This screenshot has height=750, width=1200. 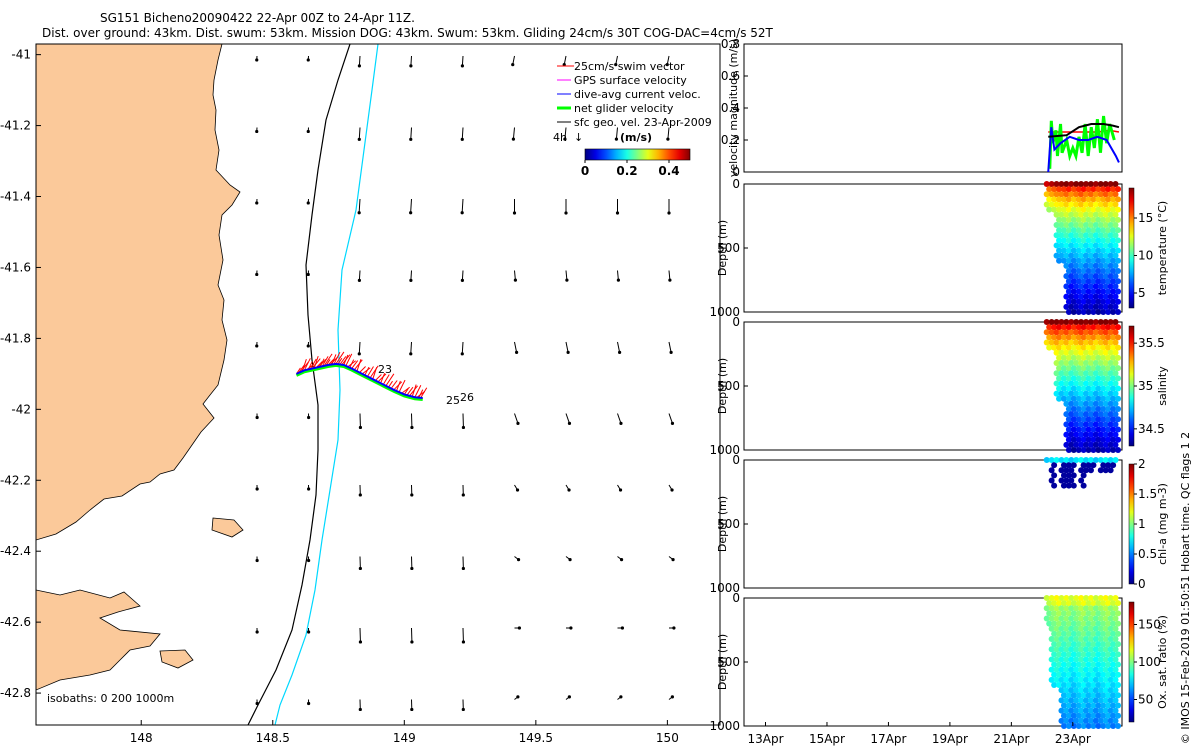 What do you see at coordinates (1145, 386) in the screenshot?
I see `salinity-section-cbar-tick-label: 35` at bounding box center [1145, 386].